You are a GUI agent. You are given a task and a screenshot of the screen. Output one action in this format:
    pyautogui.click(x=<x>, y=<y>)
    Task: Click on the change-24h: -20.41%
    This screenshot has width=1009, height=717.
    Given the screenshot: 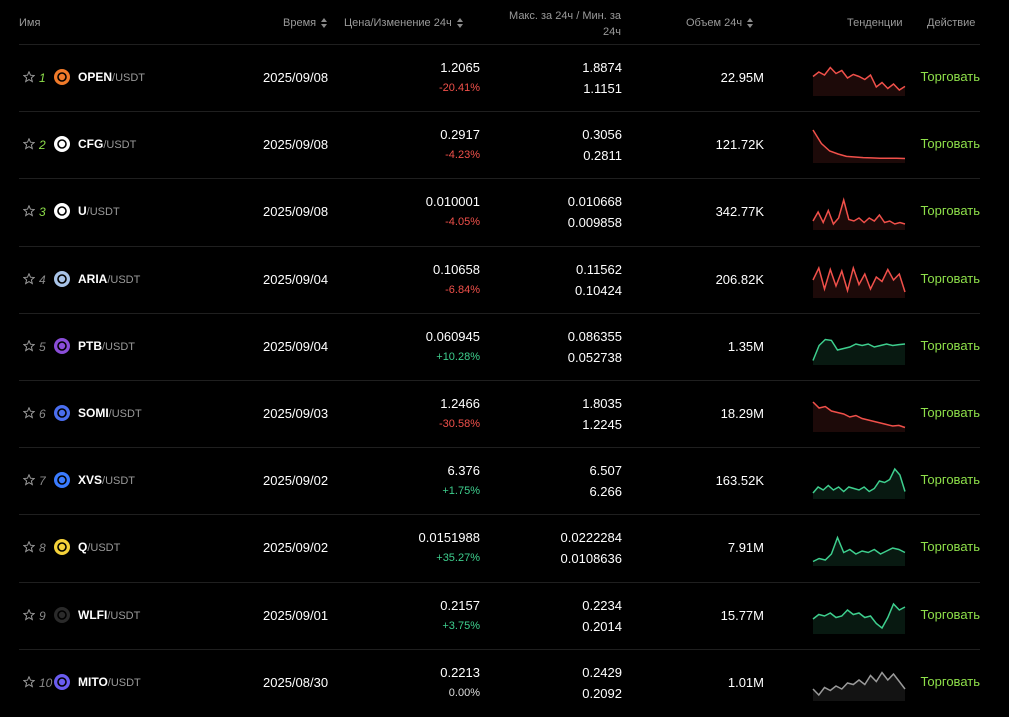 What is the action you would take?
    pyautogui.click(x=459, y=88)
    